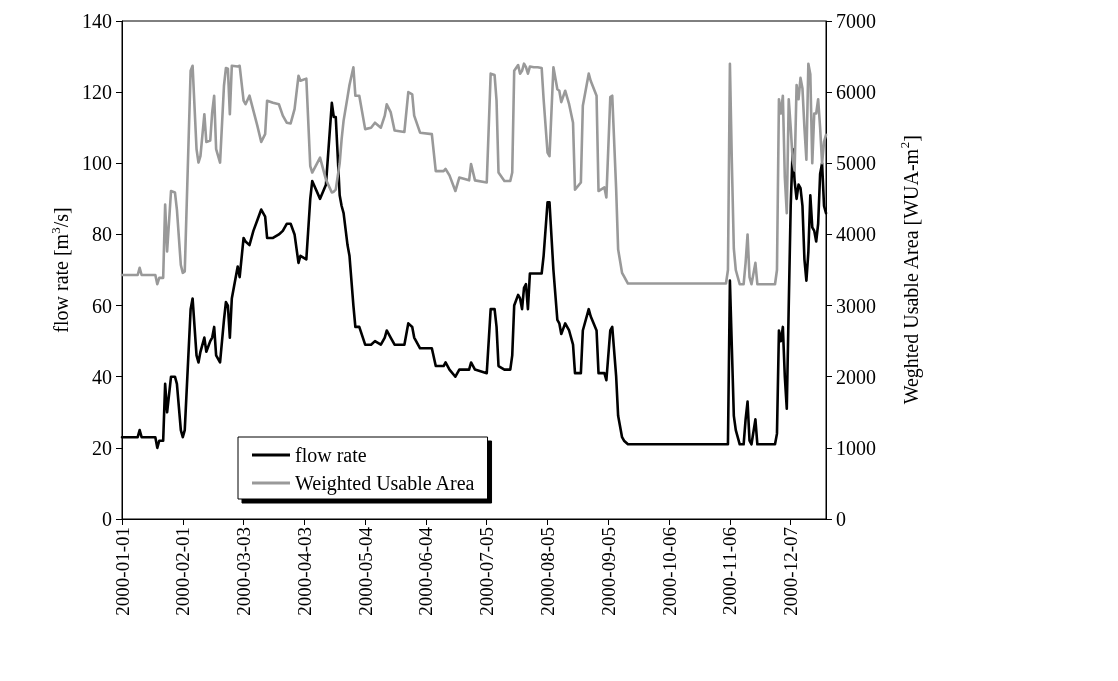  Describe the element at coordinates (385, 483) in the screenshot. I see `legend-label: Weighted Usable Area` at that location.